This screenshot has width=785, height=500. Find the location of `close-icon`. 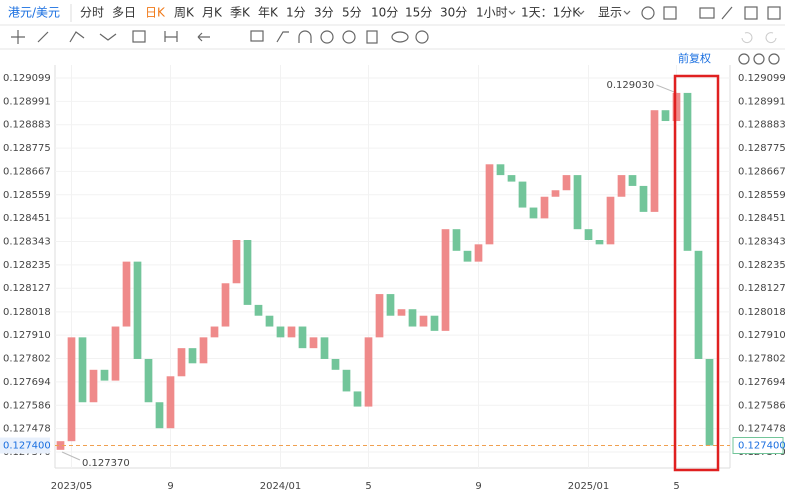

close-icon is located at coordinates (774, 13).